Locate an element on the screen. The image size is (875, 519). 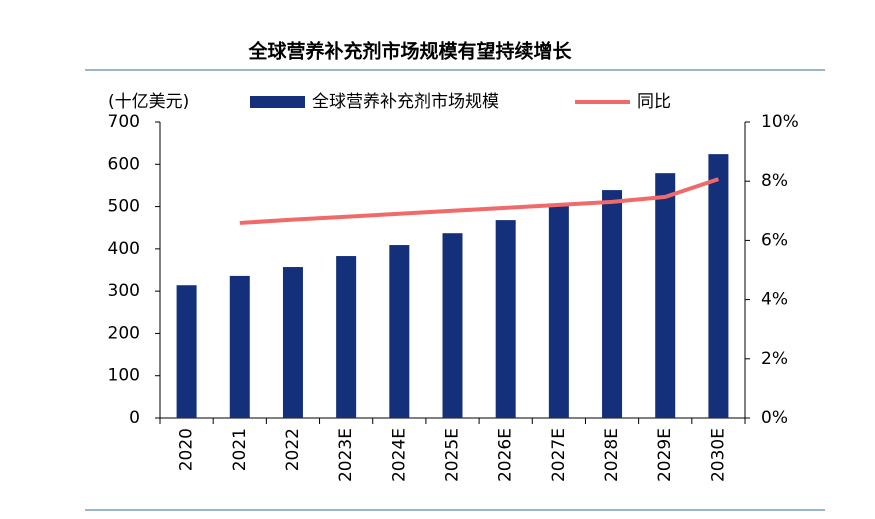
x-tick-label: 2025E is located at coordinates (453, 455).